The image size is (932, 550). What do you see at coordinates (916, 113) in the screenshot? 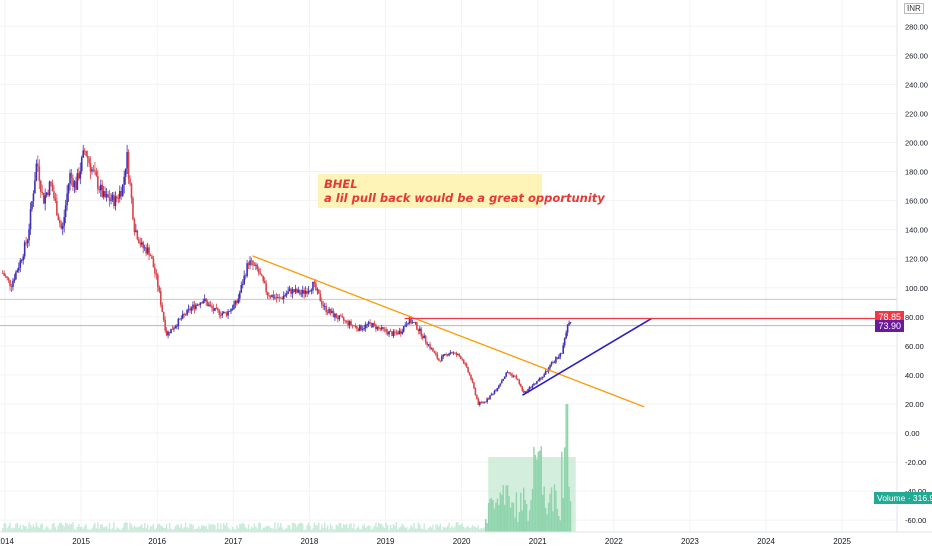
I see `y-tick-label: 220.00` at bounding box center [916, 113].